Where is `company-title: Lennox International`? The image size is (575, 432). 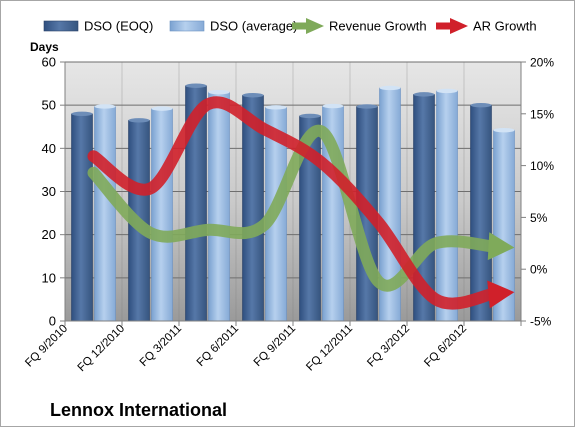 company-title: Lennox International is located at coordinates (138, 410).